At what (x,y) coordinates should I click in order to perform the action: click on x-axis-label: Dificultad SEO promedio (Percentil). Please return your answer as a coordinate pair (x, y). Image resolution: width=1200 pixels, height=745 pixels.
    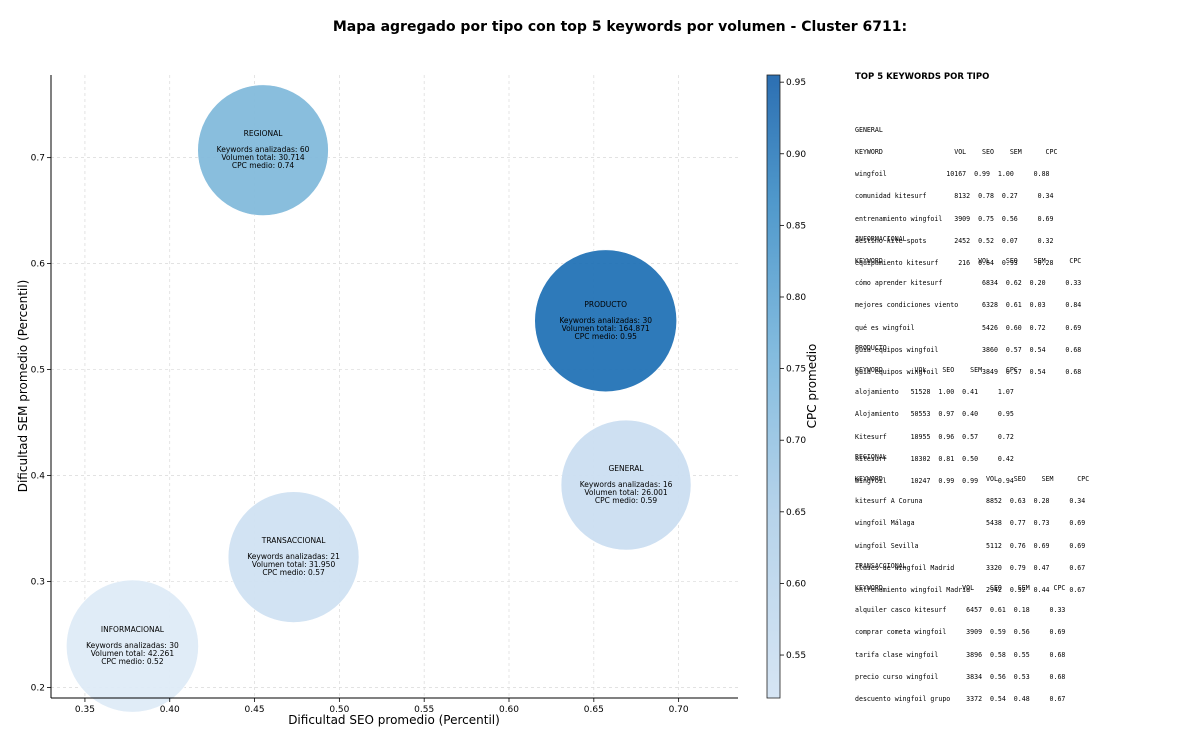
    Looking at the image, I should click on (394, 720).